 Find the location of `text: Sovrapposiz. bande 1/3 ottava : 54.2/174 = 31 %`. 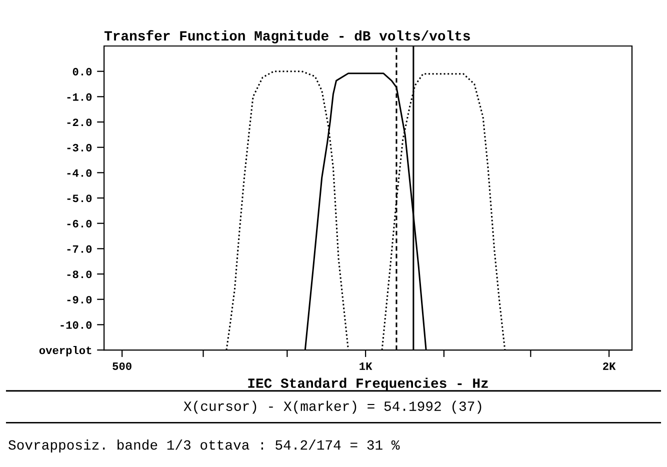

text: Sovrapposiz. bande 1/3 ottava : 54.2/174 = 31 % is located at coordinates (204, 446).